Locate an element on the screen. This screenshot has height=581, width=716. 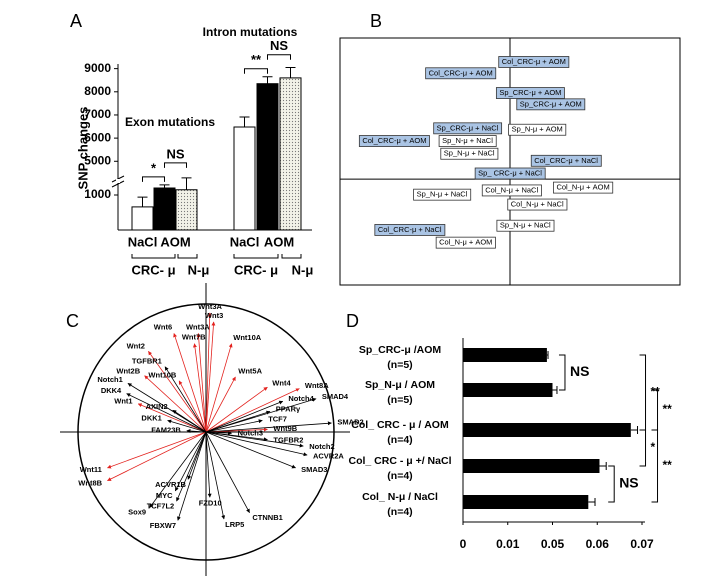
point-label: Col_CRC-μ + NaCl is located at coordinates (566, 160).